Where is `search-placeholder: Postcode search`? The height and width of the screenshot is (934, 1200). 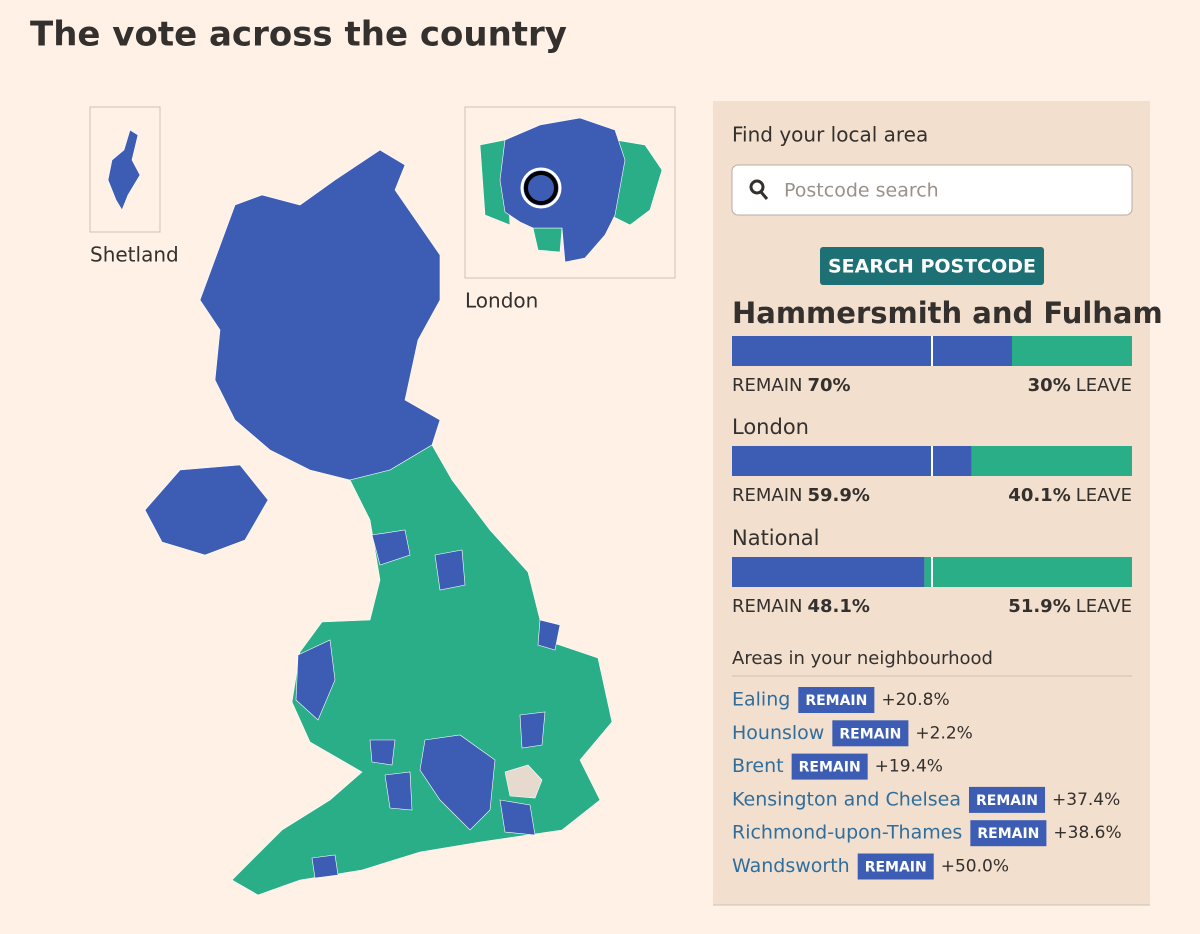
search-placeholder: Postcode search is located at coordinates (861, 191).